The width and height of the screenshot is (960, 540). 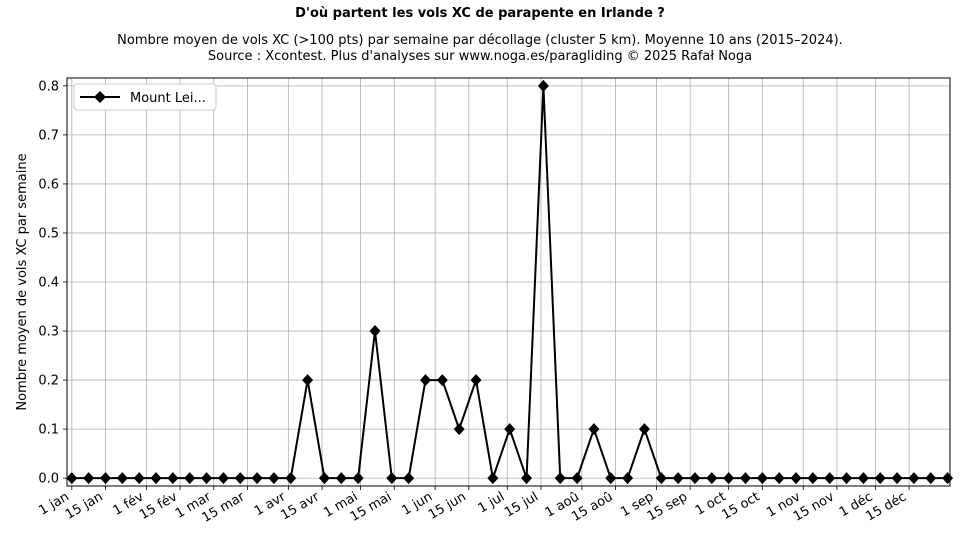 What do you see at coordinates (48, 332) in the screenshot?
I see `y-tick-label: 0.3` at bounding box center [48, 332].